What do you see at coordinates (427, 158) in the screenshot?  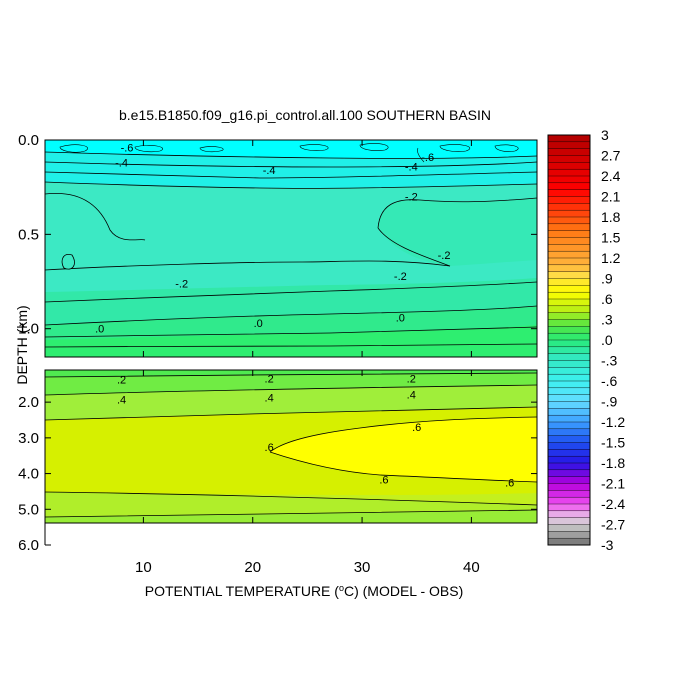 I see `contour-label: -.6` at bounding box center [427, 158].